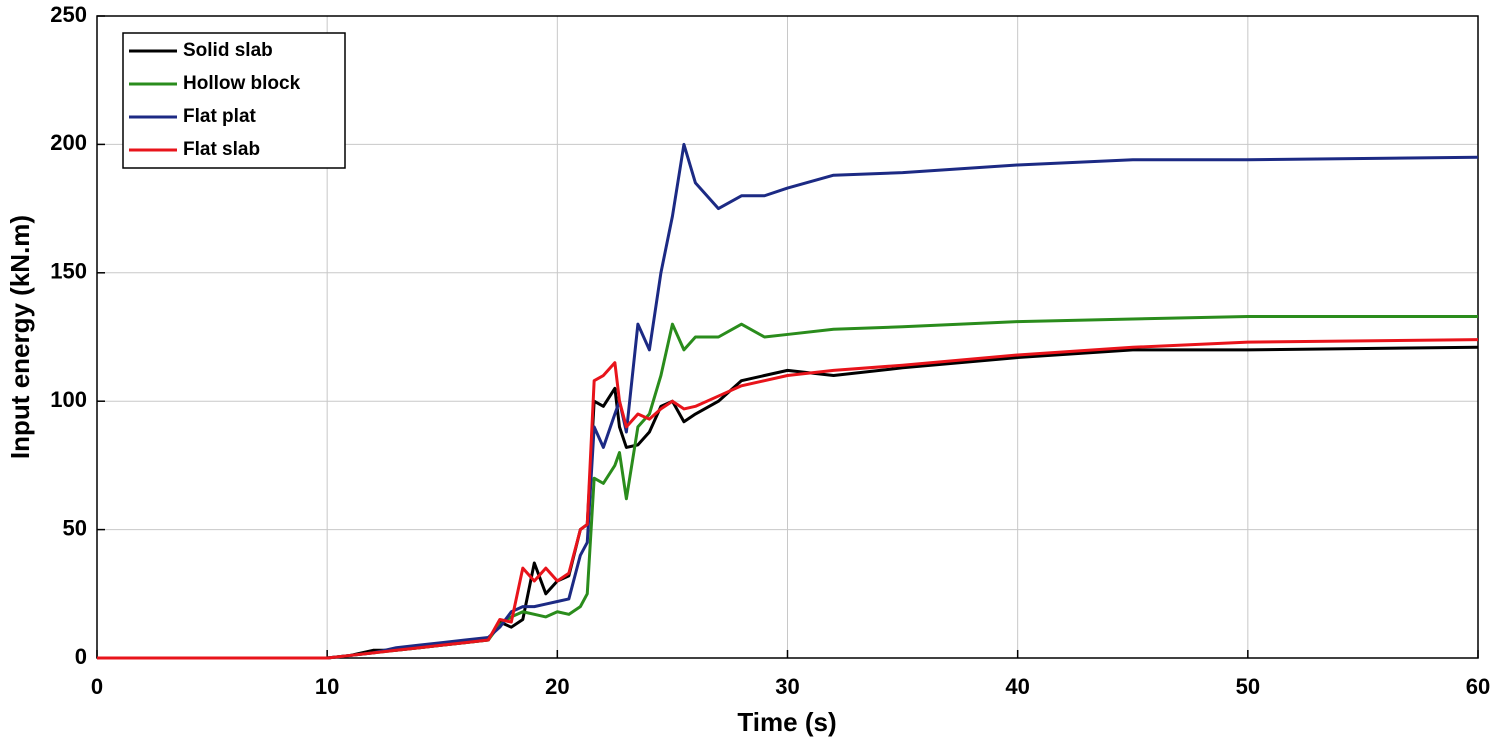 Image resolution: width=1500 pixels, height=748 pixels. Describe the element at coordinates (1248, 686) in the screenshot. I see `x-tick-label: 50` at that location.